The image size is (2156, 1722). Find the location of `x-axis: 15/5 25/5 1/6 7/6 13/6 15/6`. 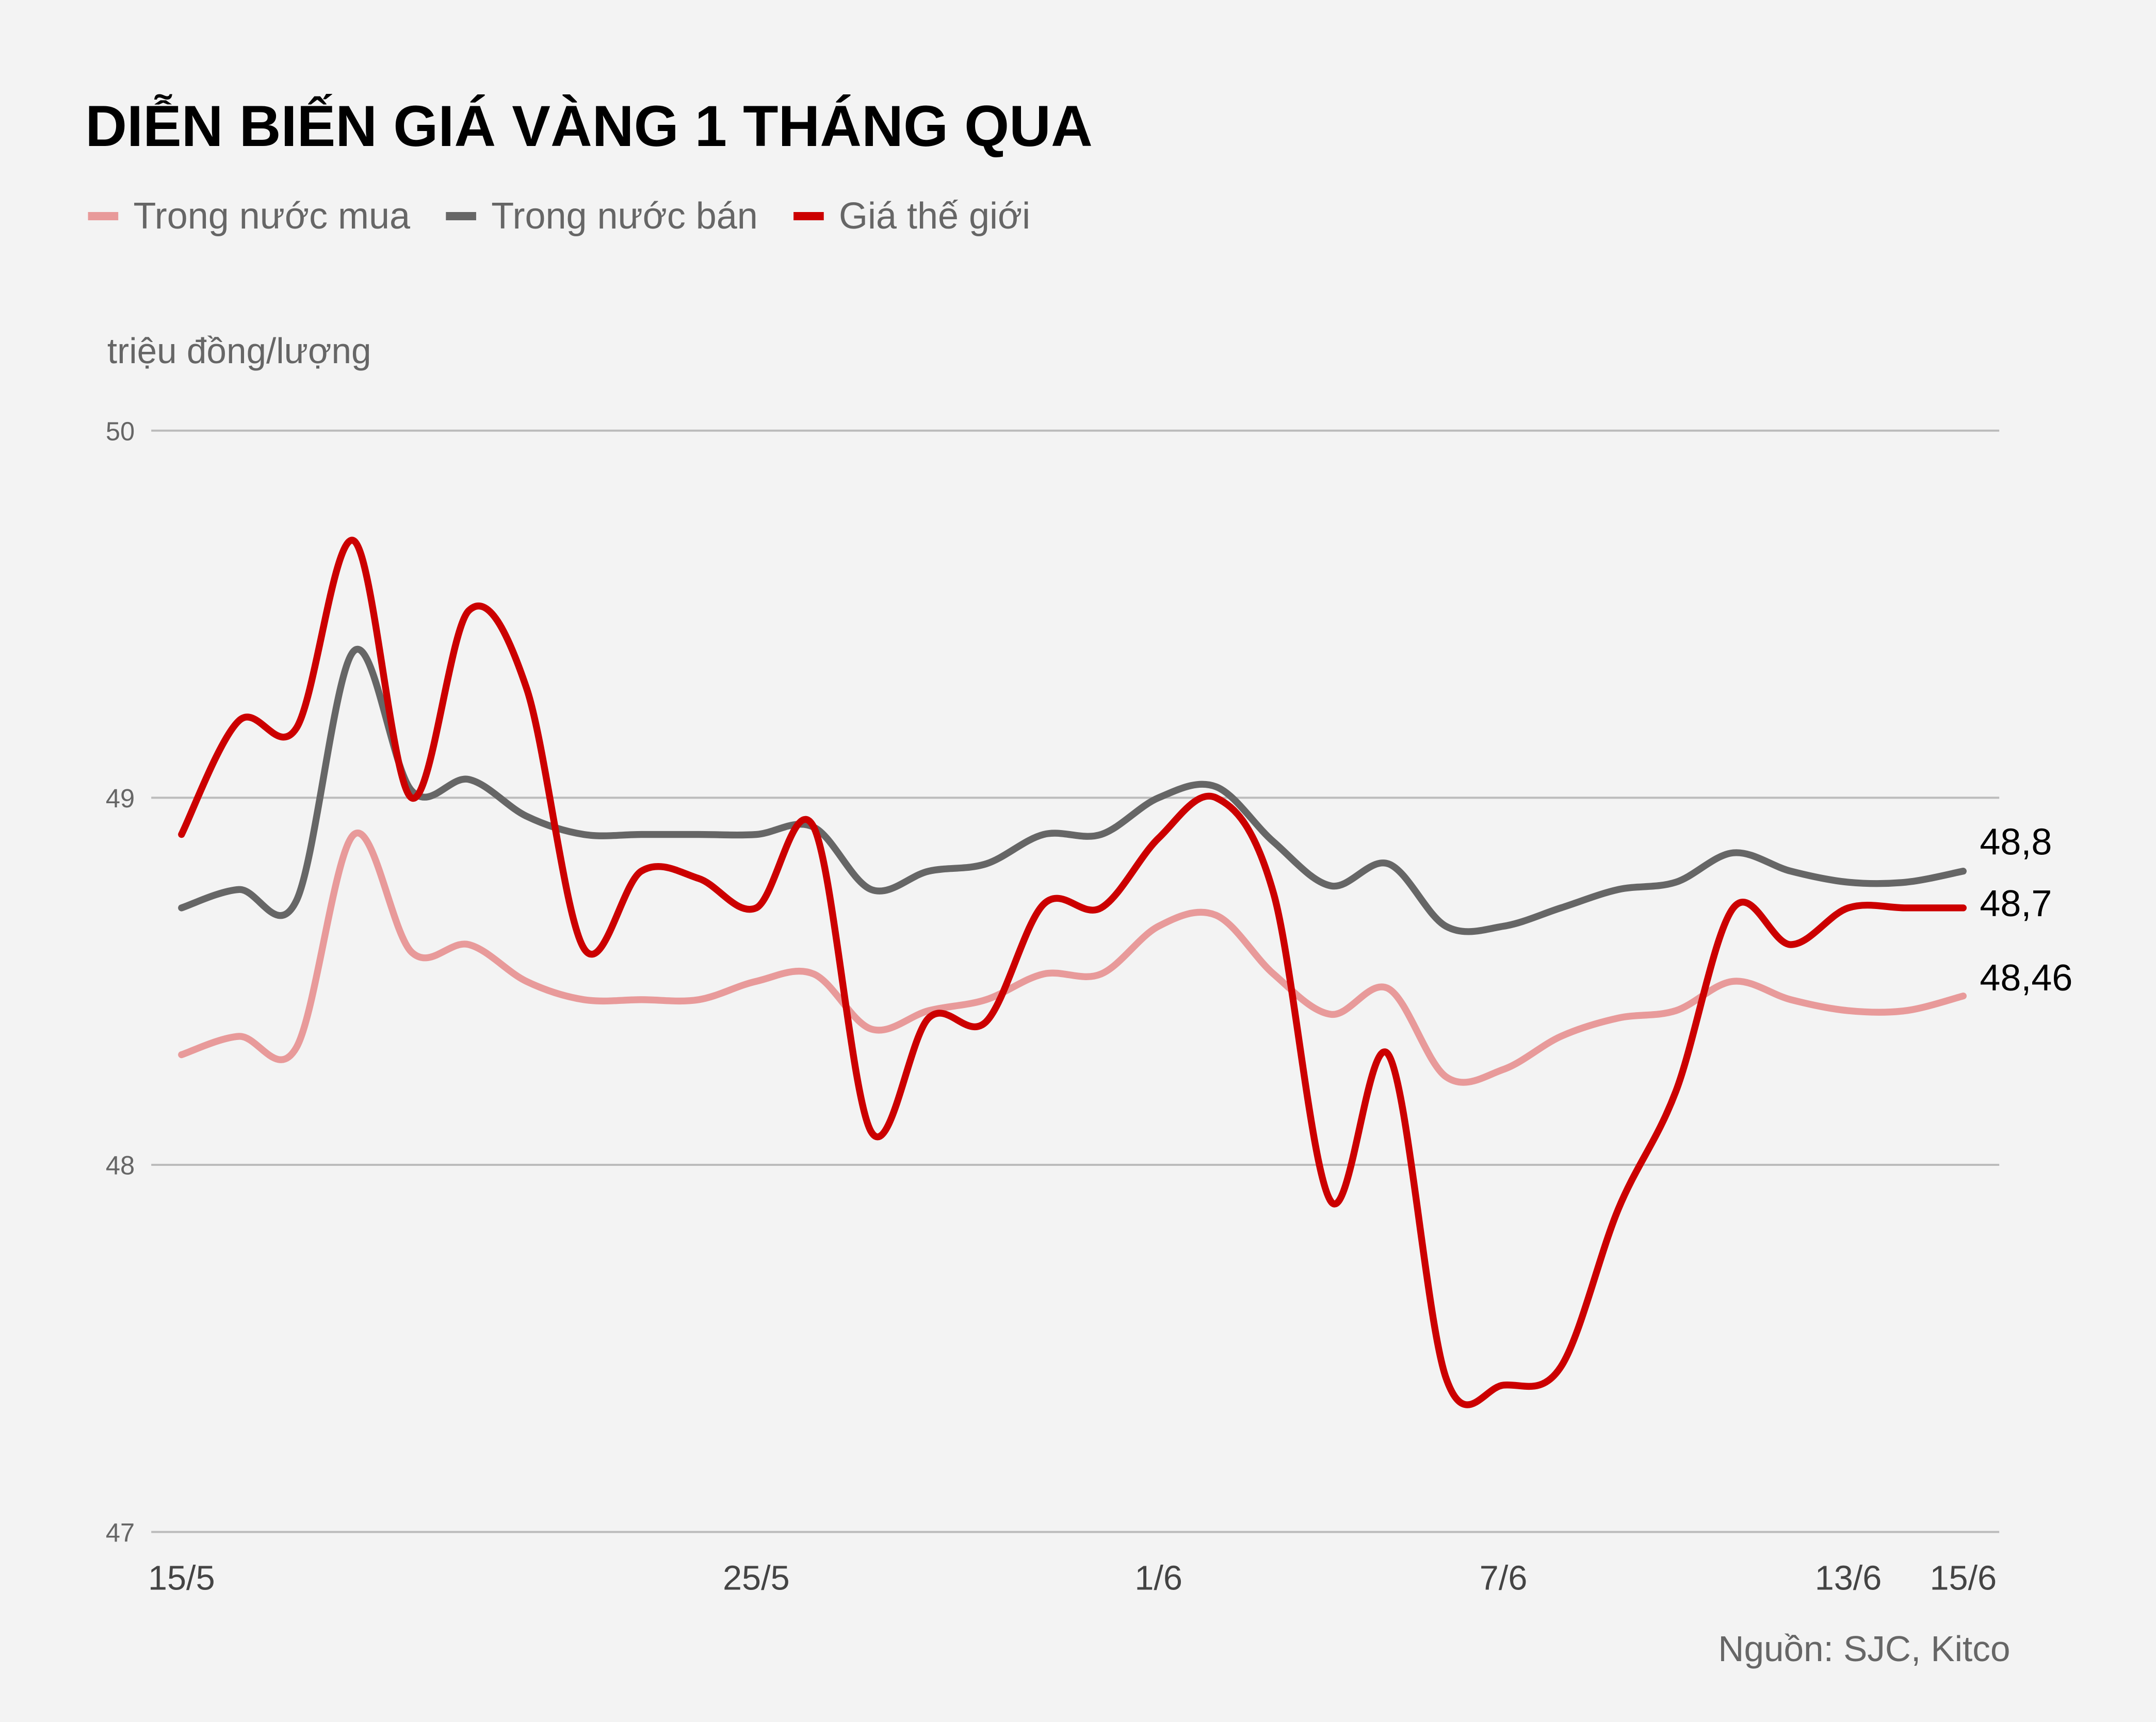

x-axis: 15/5 25/5 1/6 7/6 13/6 15/6 is located at coordinates (1072, 1579).